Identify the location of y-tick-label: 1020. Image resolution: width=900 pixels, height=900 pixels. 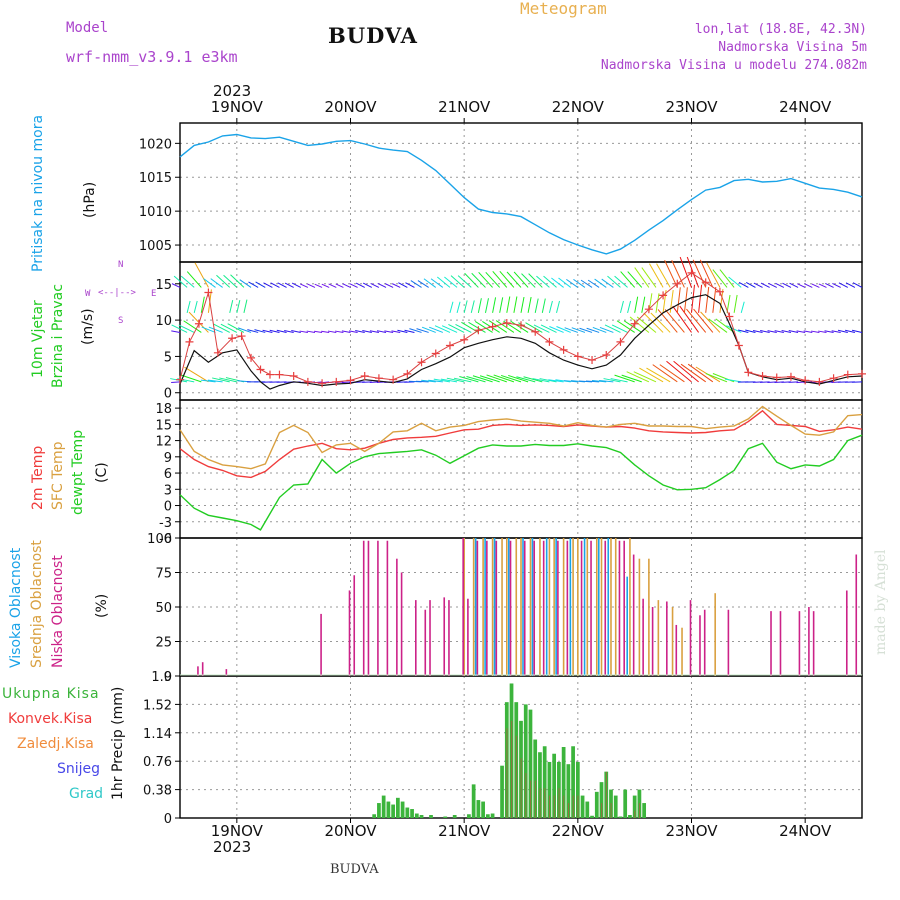
(155, 144).